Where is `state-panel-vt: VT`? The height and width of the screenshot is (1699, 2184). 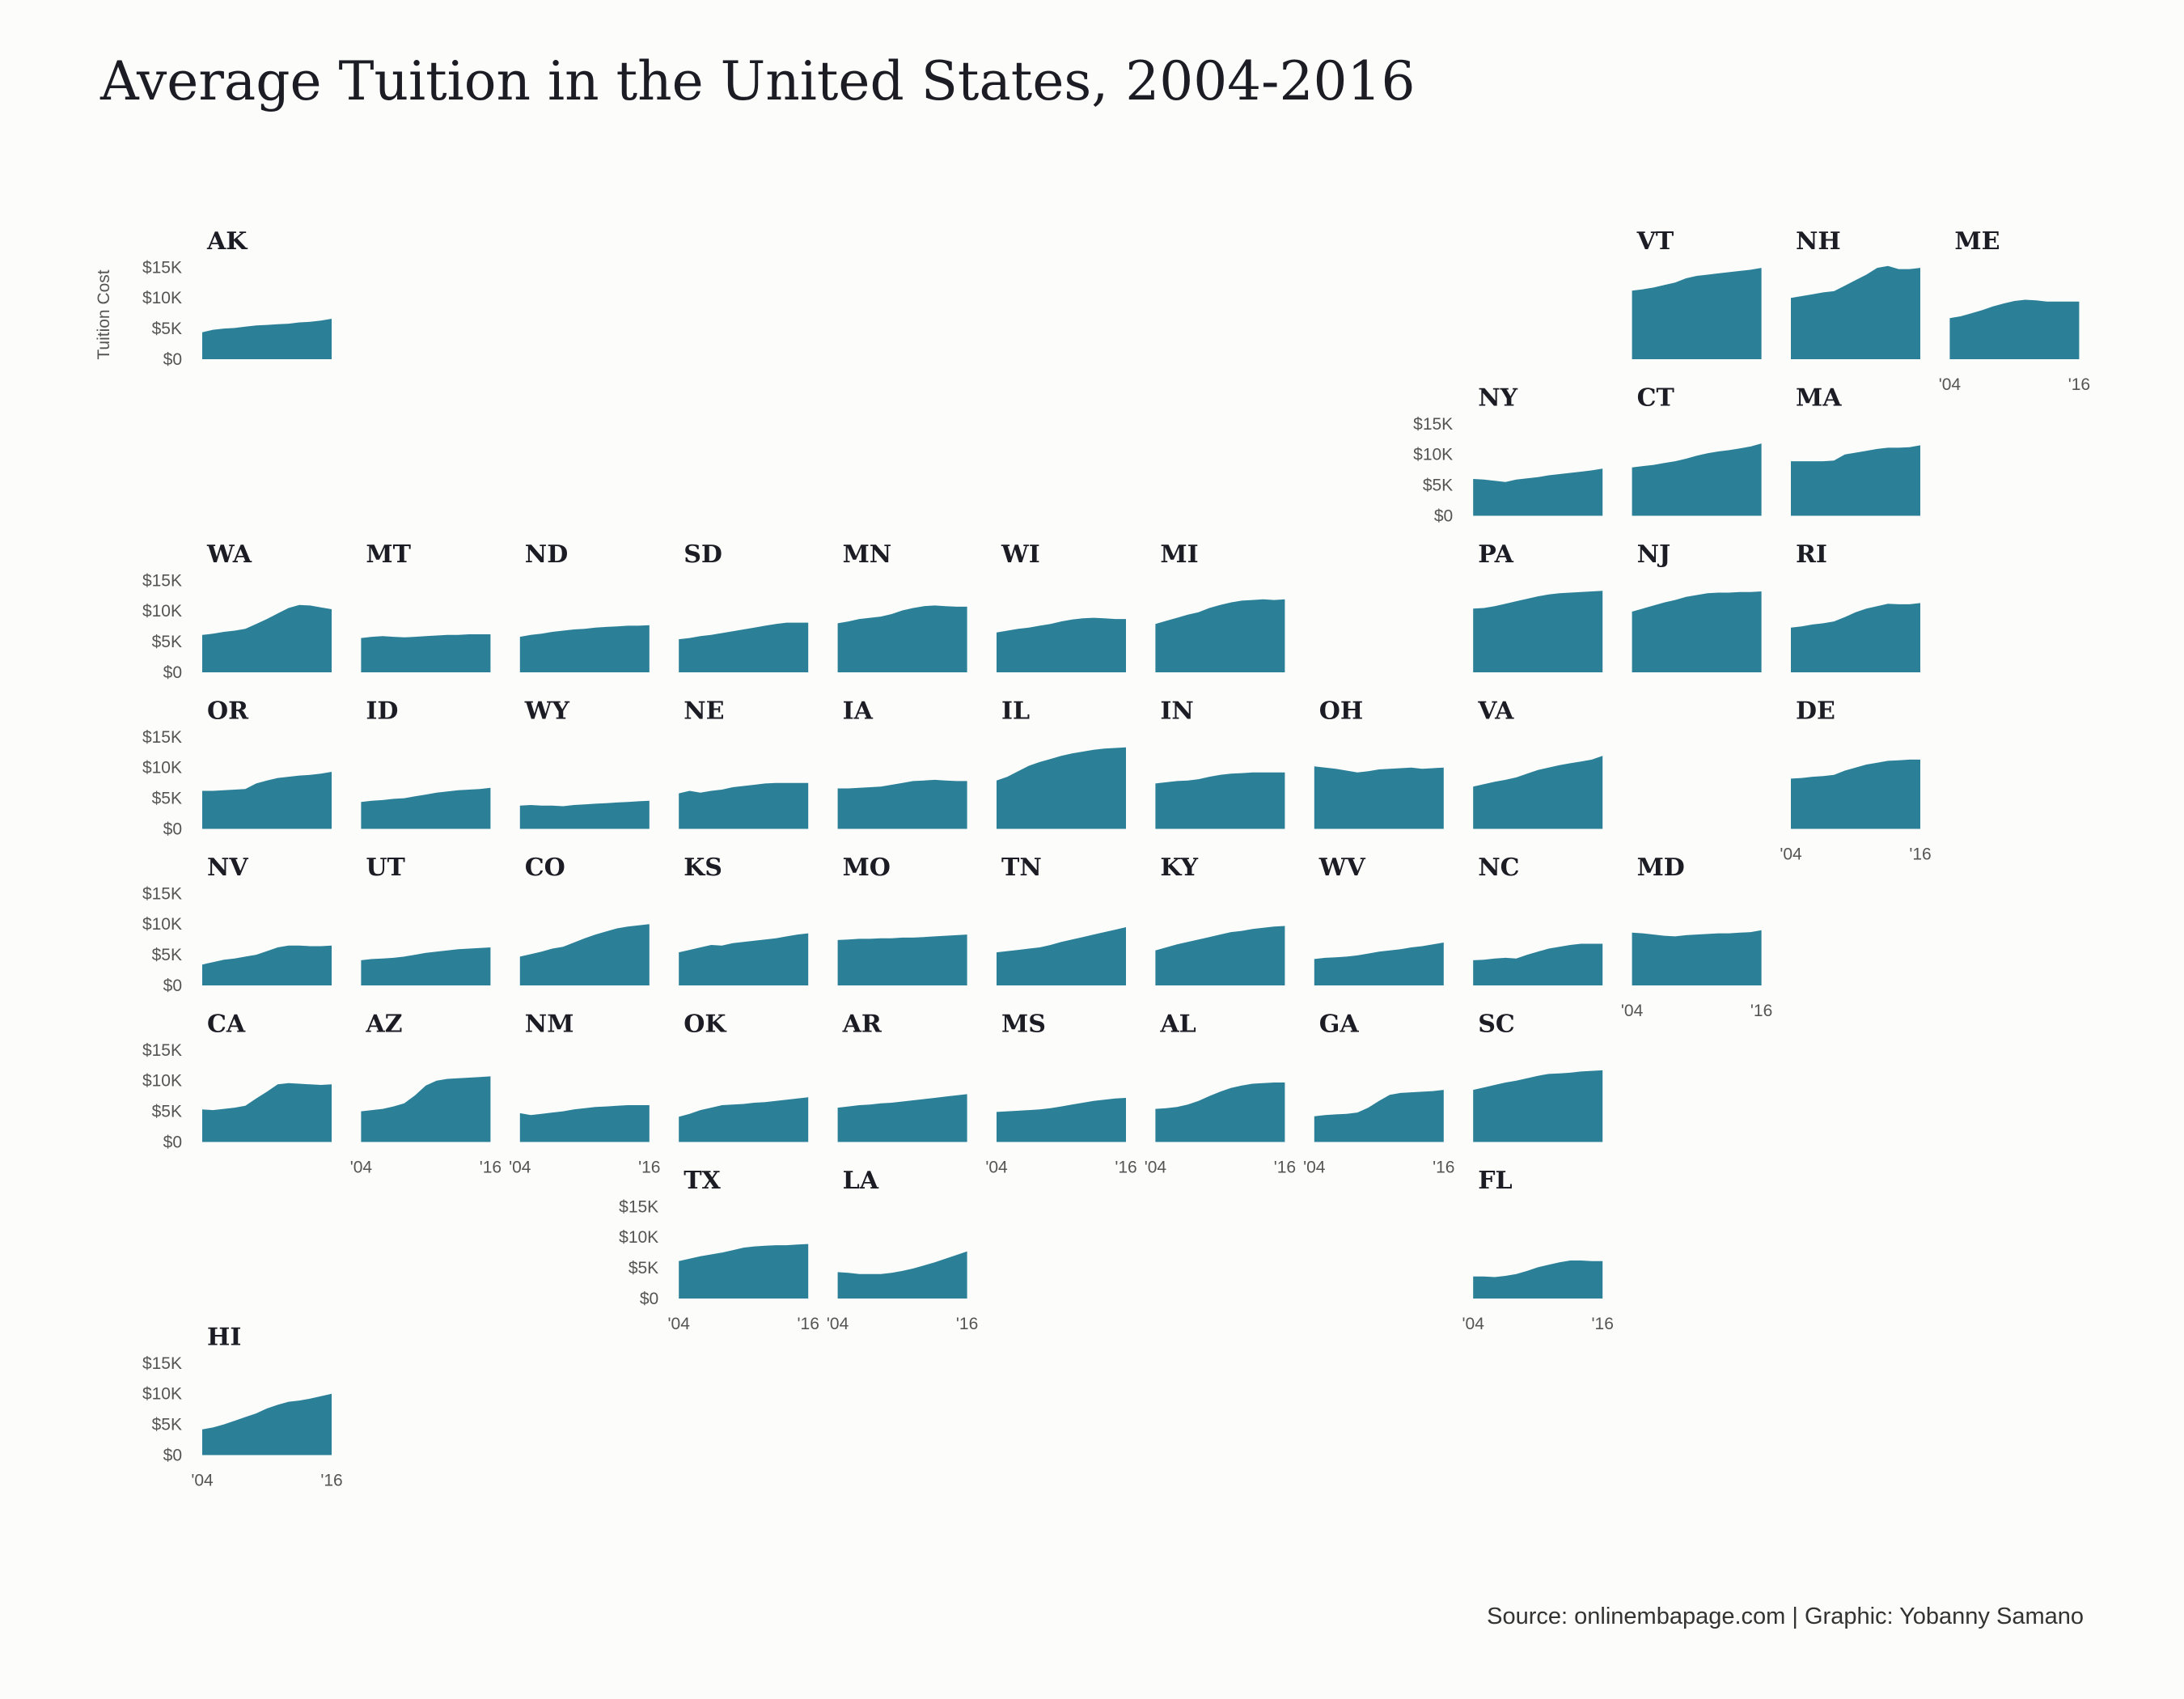
state-panel-vt: VT is located at coordinates (1697, 293).